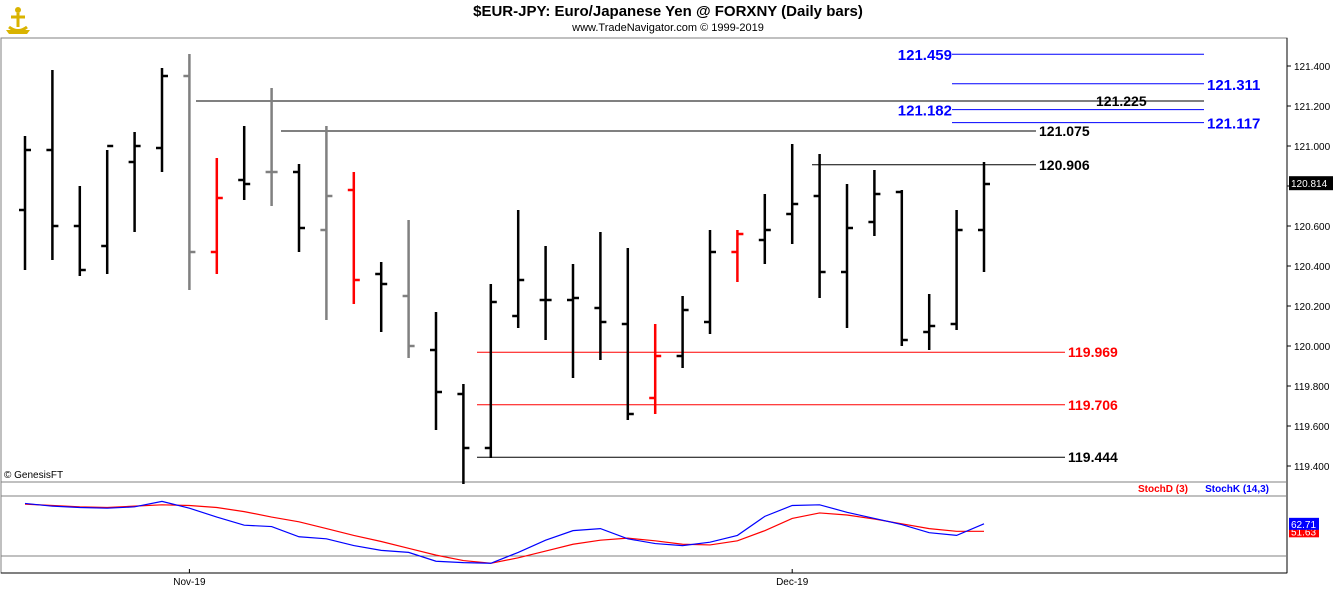 This screenshot has height=591, width=1336. What do you see at coordinates (189, 582) in the screenshot?
I see `x-tick-label: Nov-19` at bounding box center [189, 582].